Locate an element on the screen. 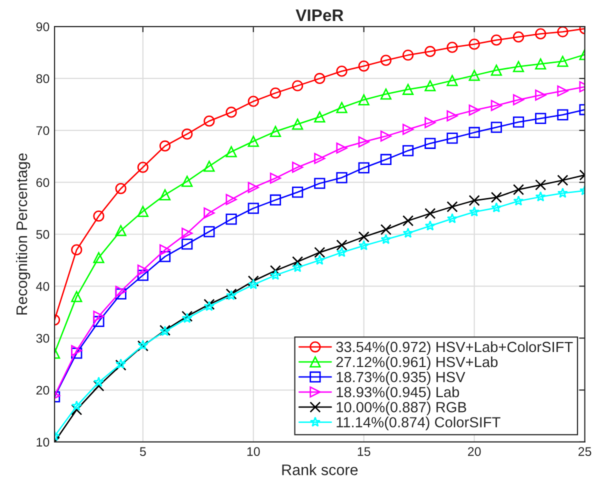 This screenshot has height=483, width=606. legend-label: 18.73%(0.935) HSV is located at coordinates (401, 379).